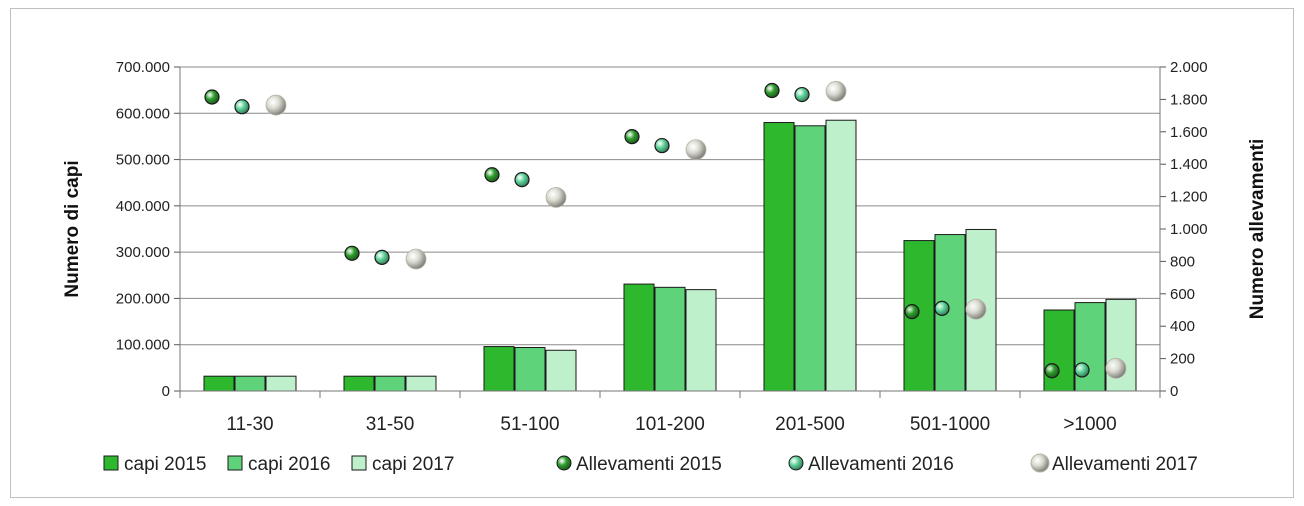 This screenshot has height=506, width=1304. I want to click on x-tick-label: 501-1000, so click(950, 424).